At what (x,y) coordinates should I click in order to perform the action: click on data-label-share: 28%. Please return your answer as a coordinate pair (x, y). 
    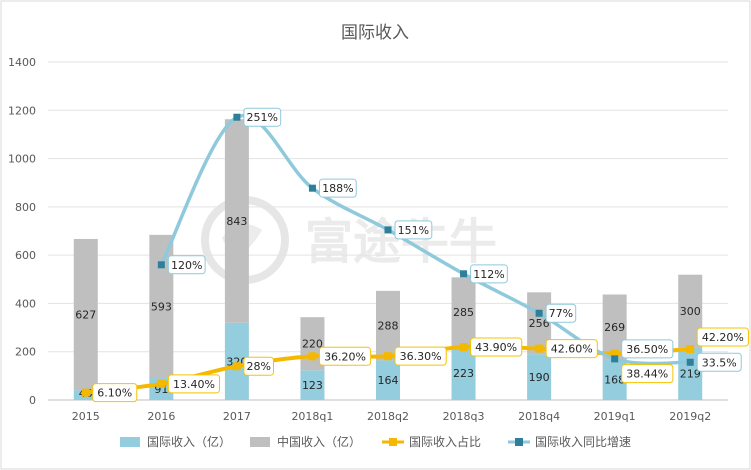
    Looking at the image, I should click on (258, 366).